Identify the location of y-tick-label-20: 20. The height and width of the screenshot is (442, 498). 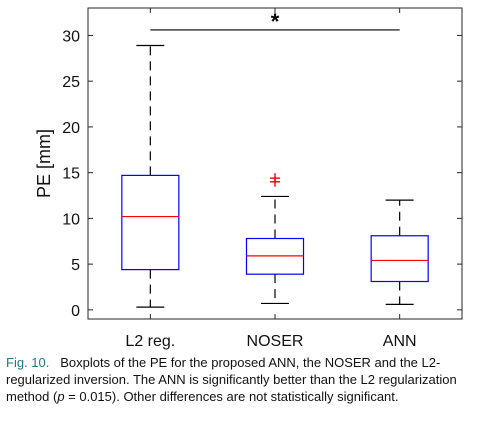
(71, 128).